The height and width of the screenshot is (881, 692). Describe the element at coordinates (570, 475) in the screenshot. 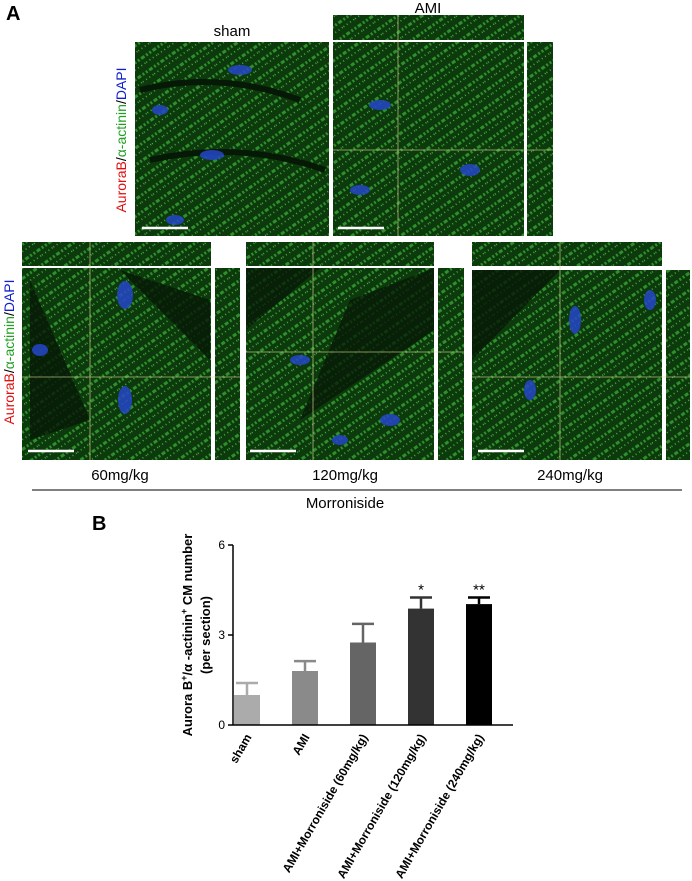

I see `image-title: 240mg/kg` at that location.